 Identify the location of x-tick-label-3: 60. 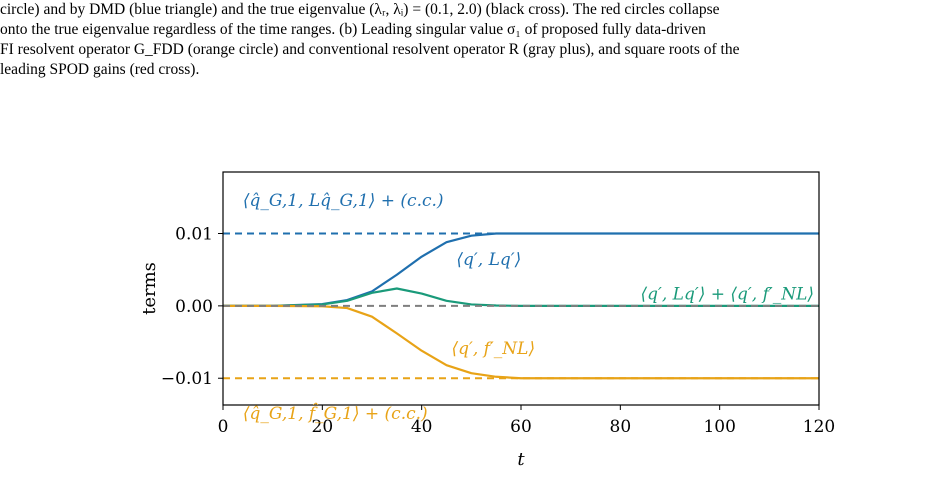
(521, 427).